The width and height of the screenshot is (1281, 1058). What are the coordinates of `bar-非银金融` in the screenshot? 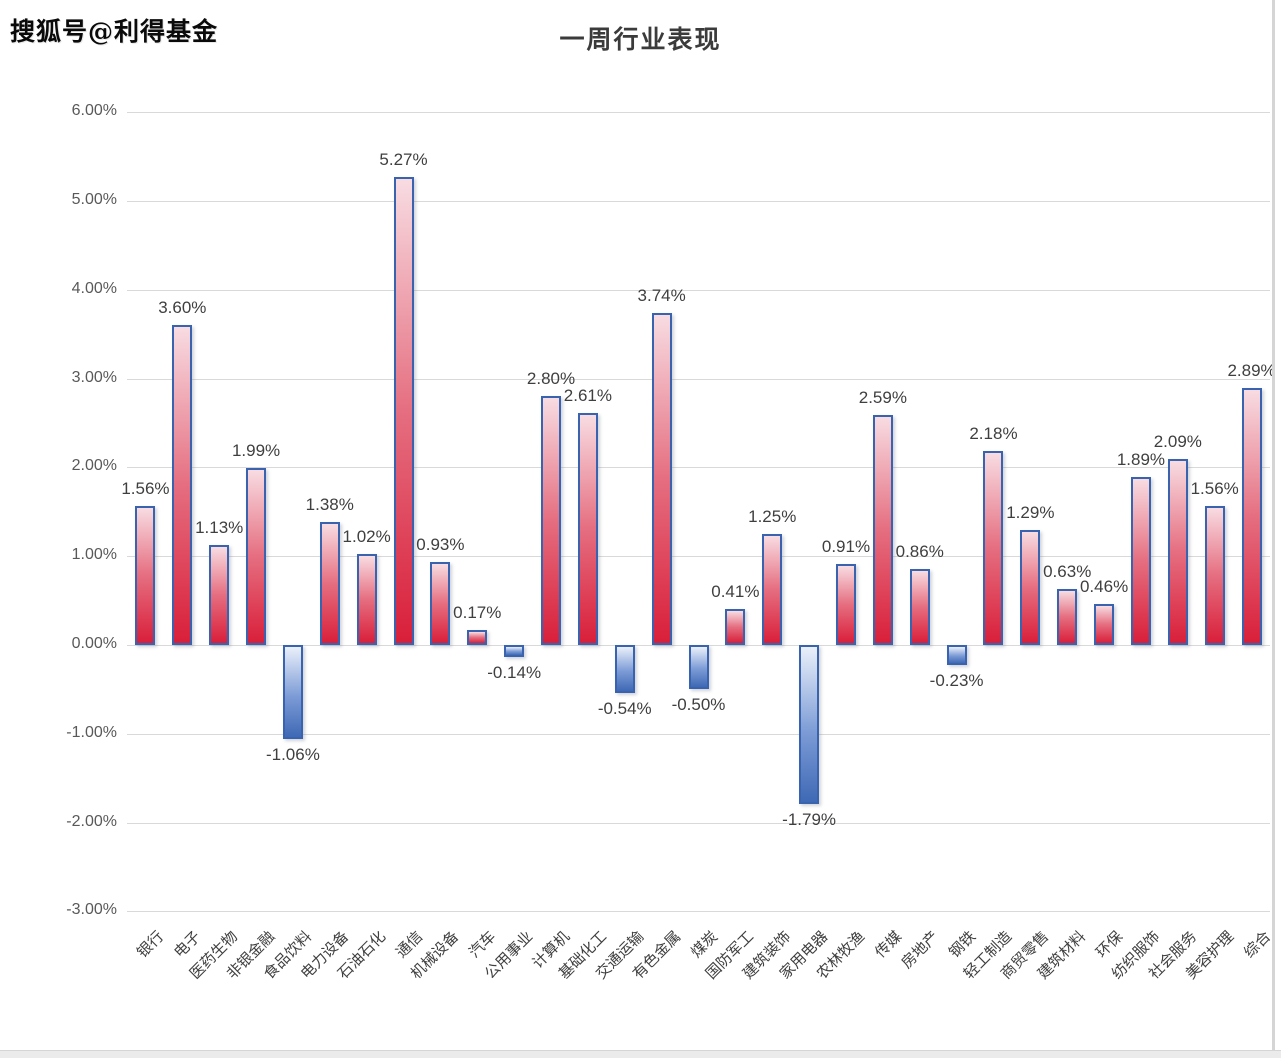 It's located at (256, 556).